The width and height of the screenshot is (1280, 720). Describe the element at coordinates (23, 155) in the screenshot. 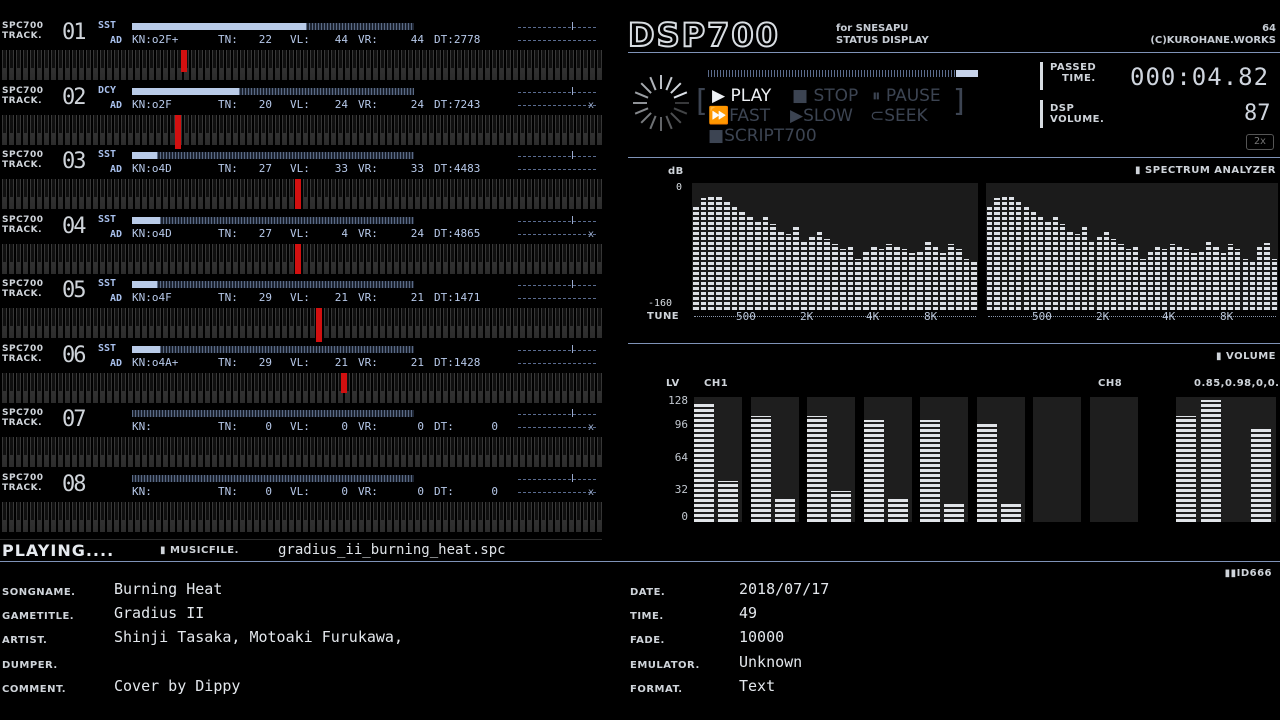

I see `spc-label: SPC700` at that location.